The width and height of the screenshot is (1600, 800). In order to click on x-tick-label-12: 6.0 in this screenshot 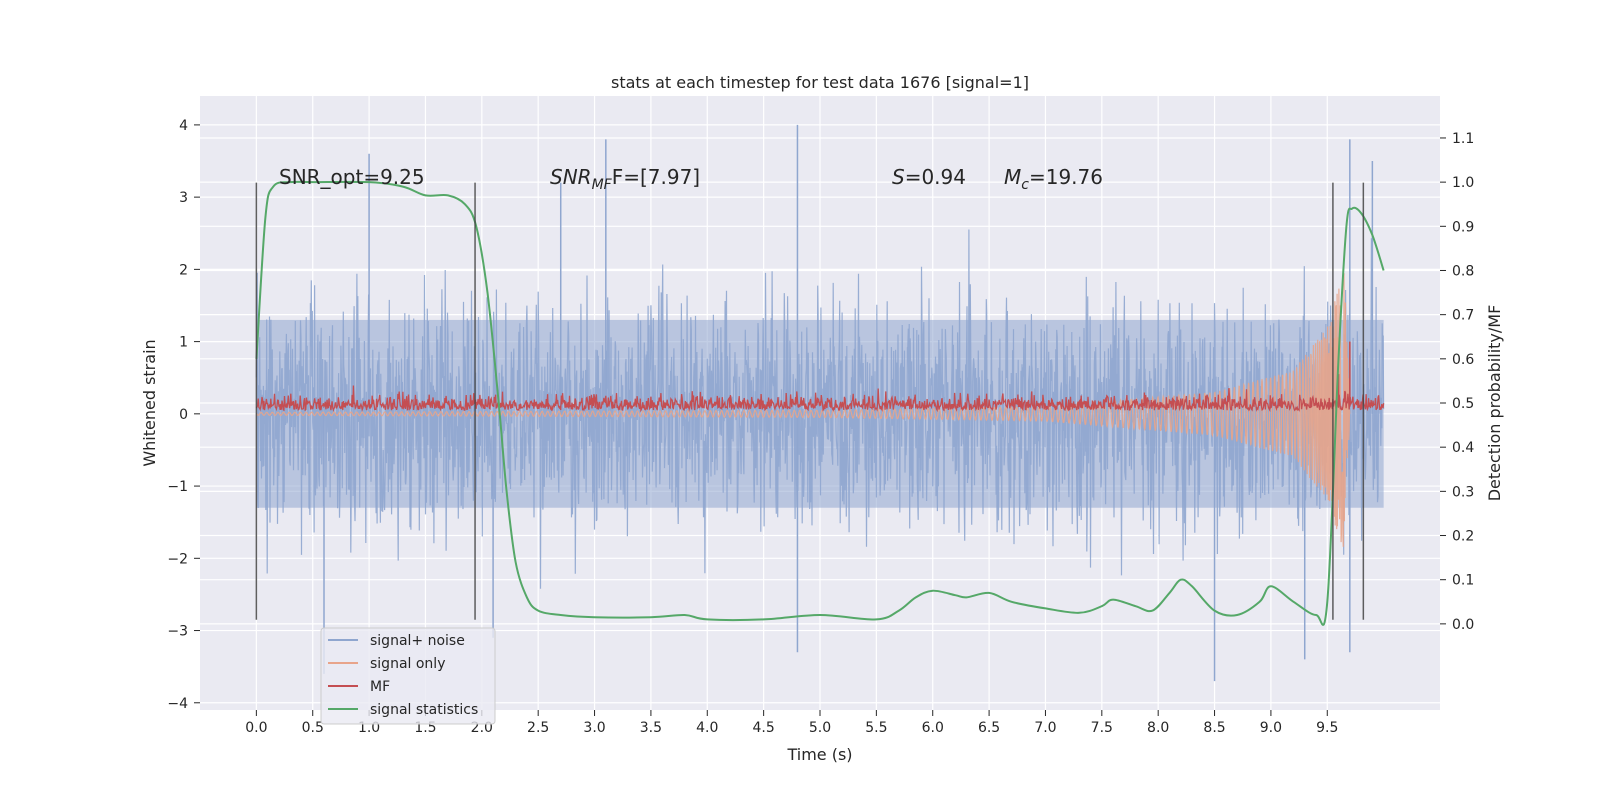, I will do `click(933, 728)`.